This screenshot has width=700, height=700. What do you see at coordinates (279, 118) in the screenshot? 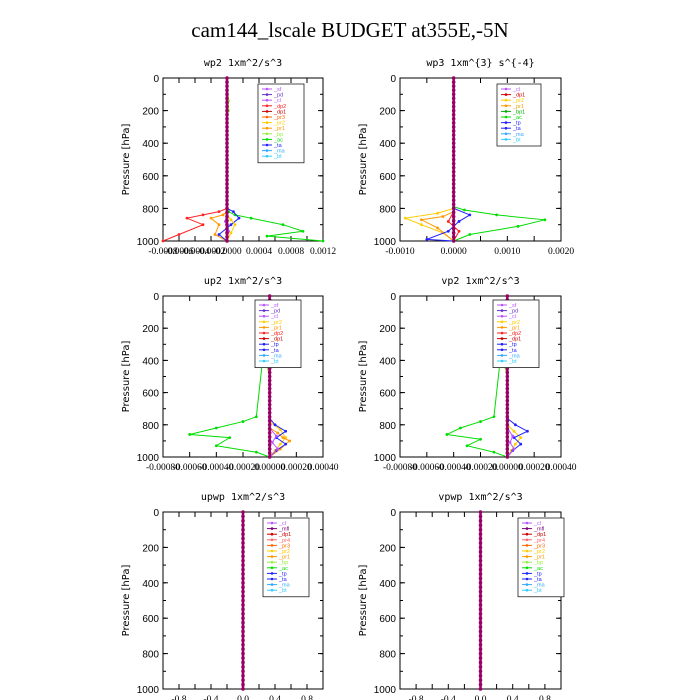
I see `legend-entry: _pr3` at bounding box center [279, 118].